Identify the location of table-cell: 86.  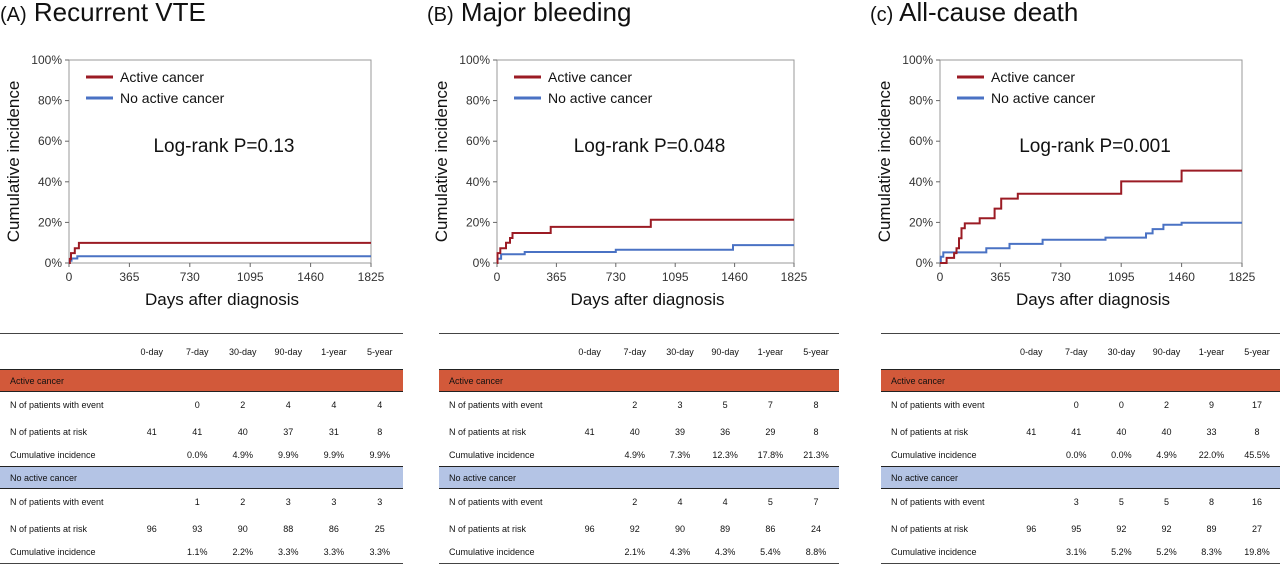
(770, 528).